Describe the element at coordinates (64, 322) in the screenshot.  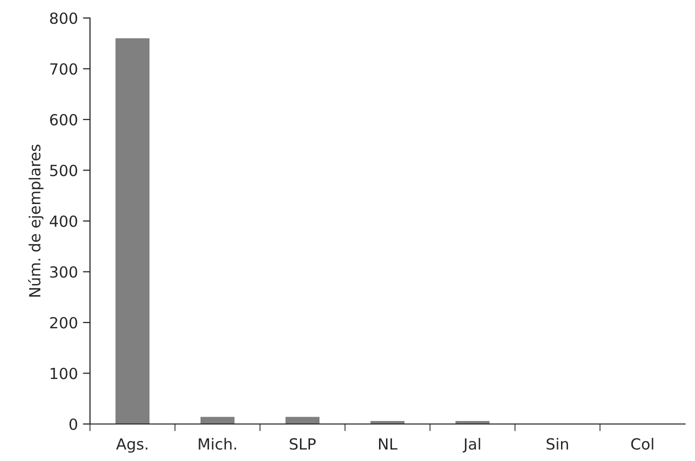
I see `y-tick-label: 200` at that location.